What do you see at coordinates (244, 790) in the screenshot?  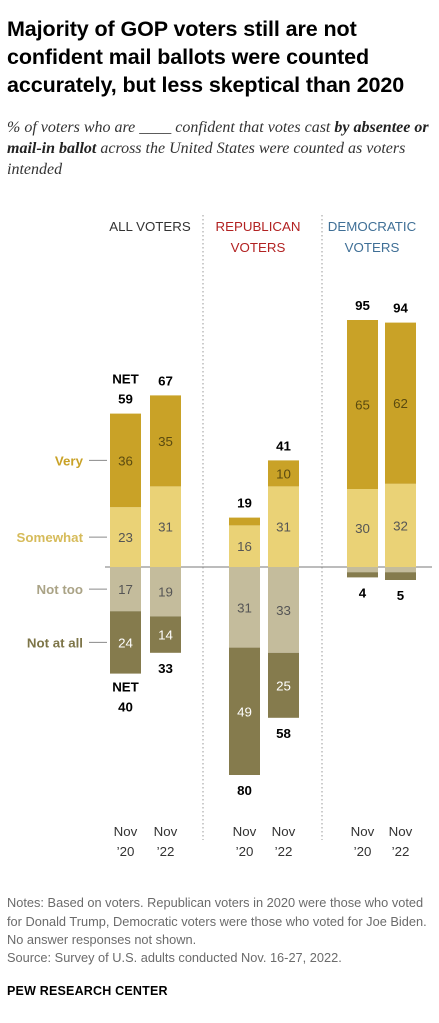 I see `net-down-value-g2-c1: 80` at bounding box center [244, 790].